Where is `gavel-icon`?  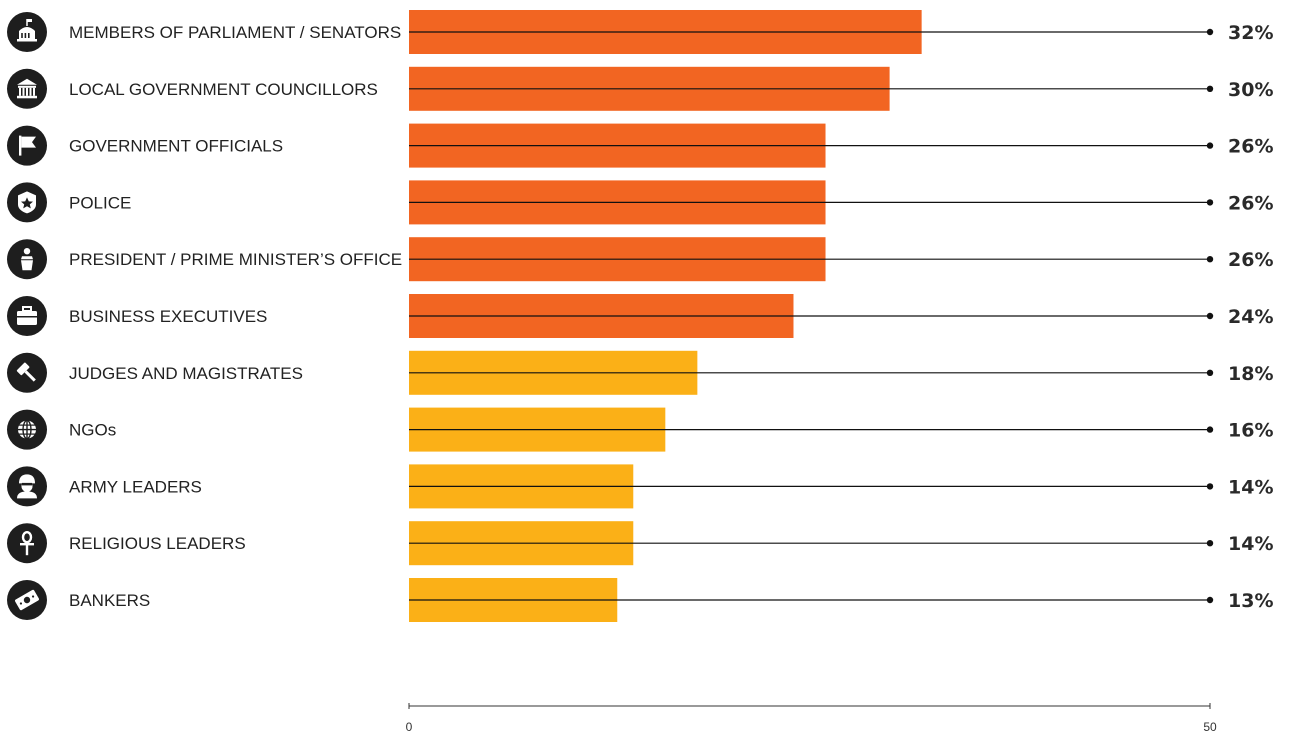
gavel-icon is located at coordinates (27, 372).